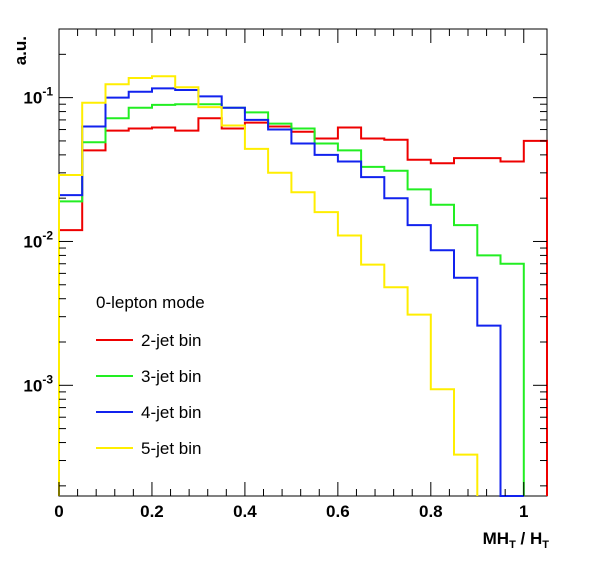 This screenshot has width=596, height=577. Describe the element at coordinates (150, 302) in the screenshot. I see `legend-header: 0-lepton mode` at that location.